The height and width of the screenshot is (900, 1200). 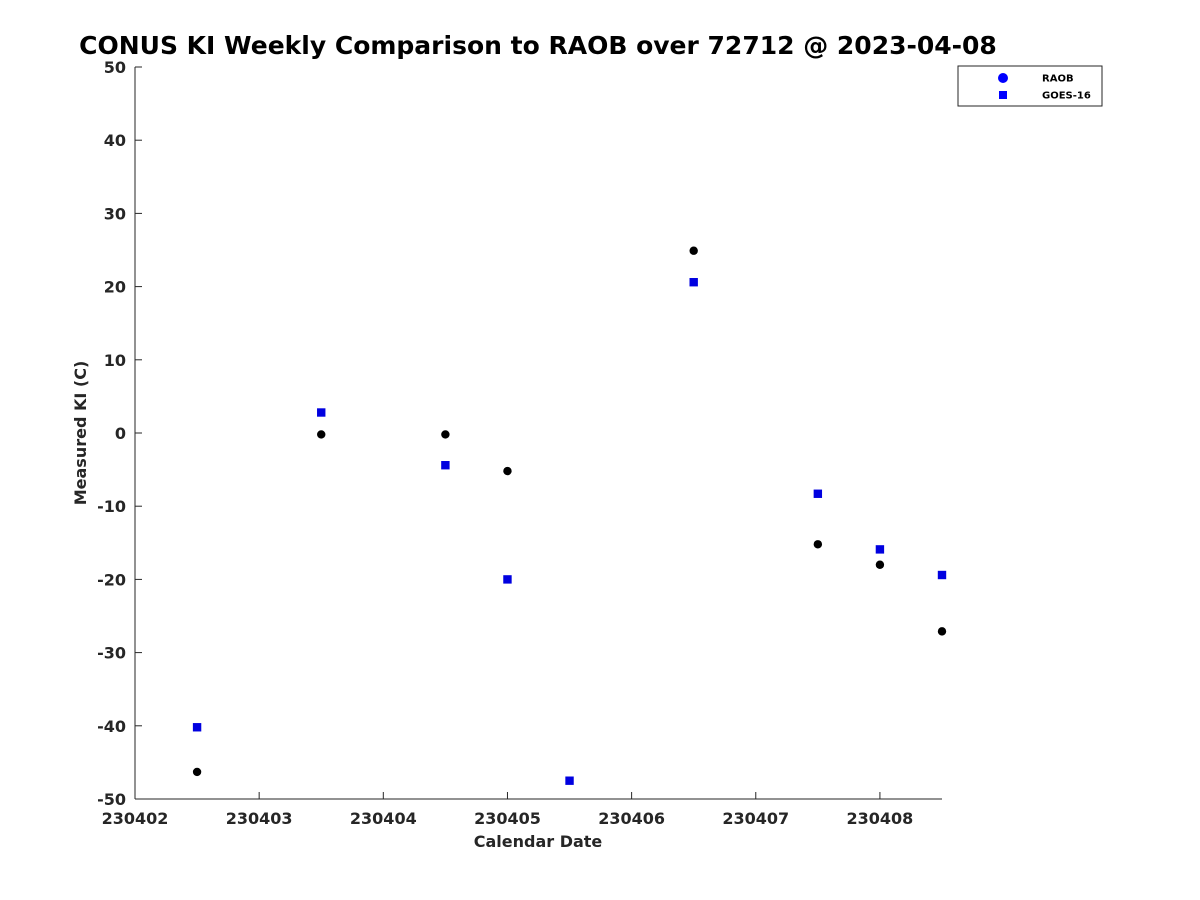 What do you see at coordinates (631, 818) in the screenshot?
I see `x-tick-label: 230406` at bounding box center [631, 818].